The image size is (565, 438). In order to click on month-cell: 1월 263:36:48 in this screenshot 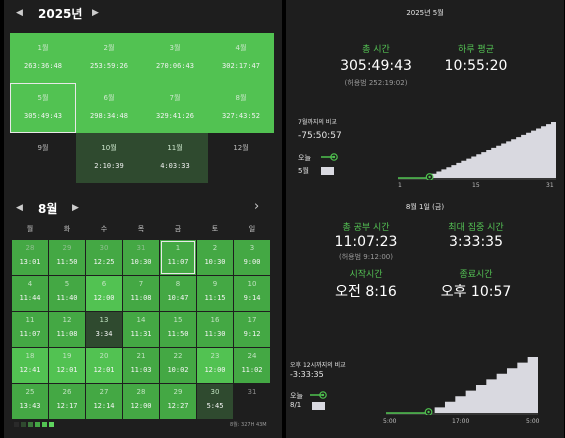, I will do `click(43, 58)`.